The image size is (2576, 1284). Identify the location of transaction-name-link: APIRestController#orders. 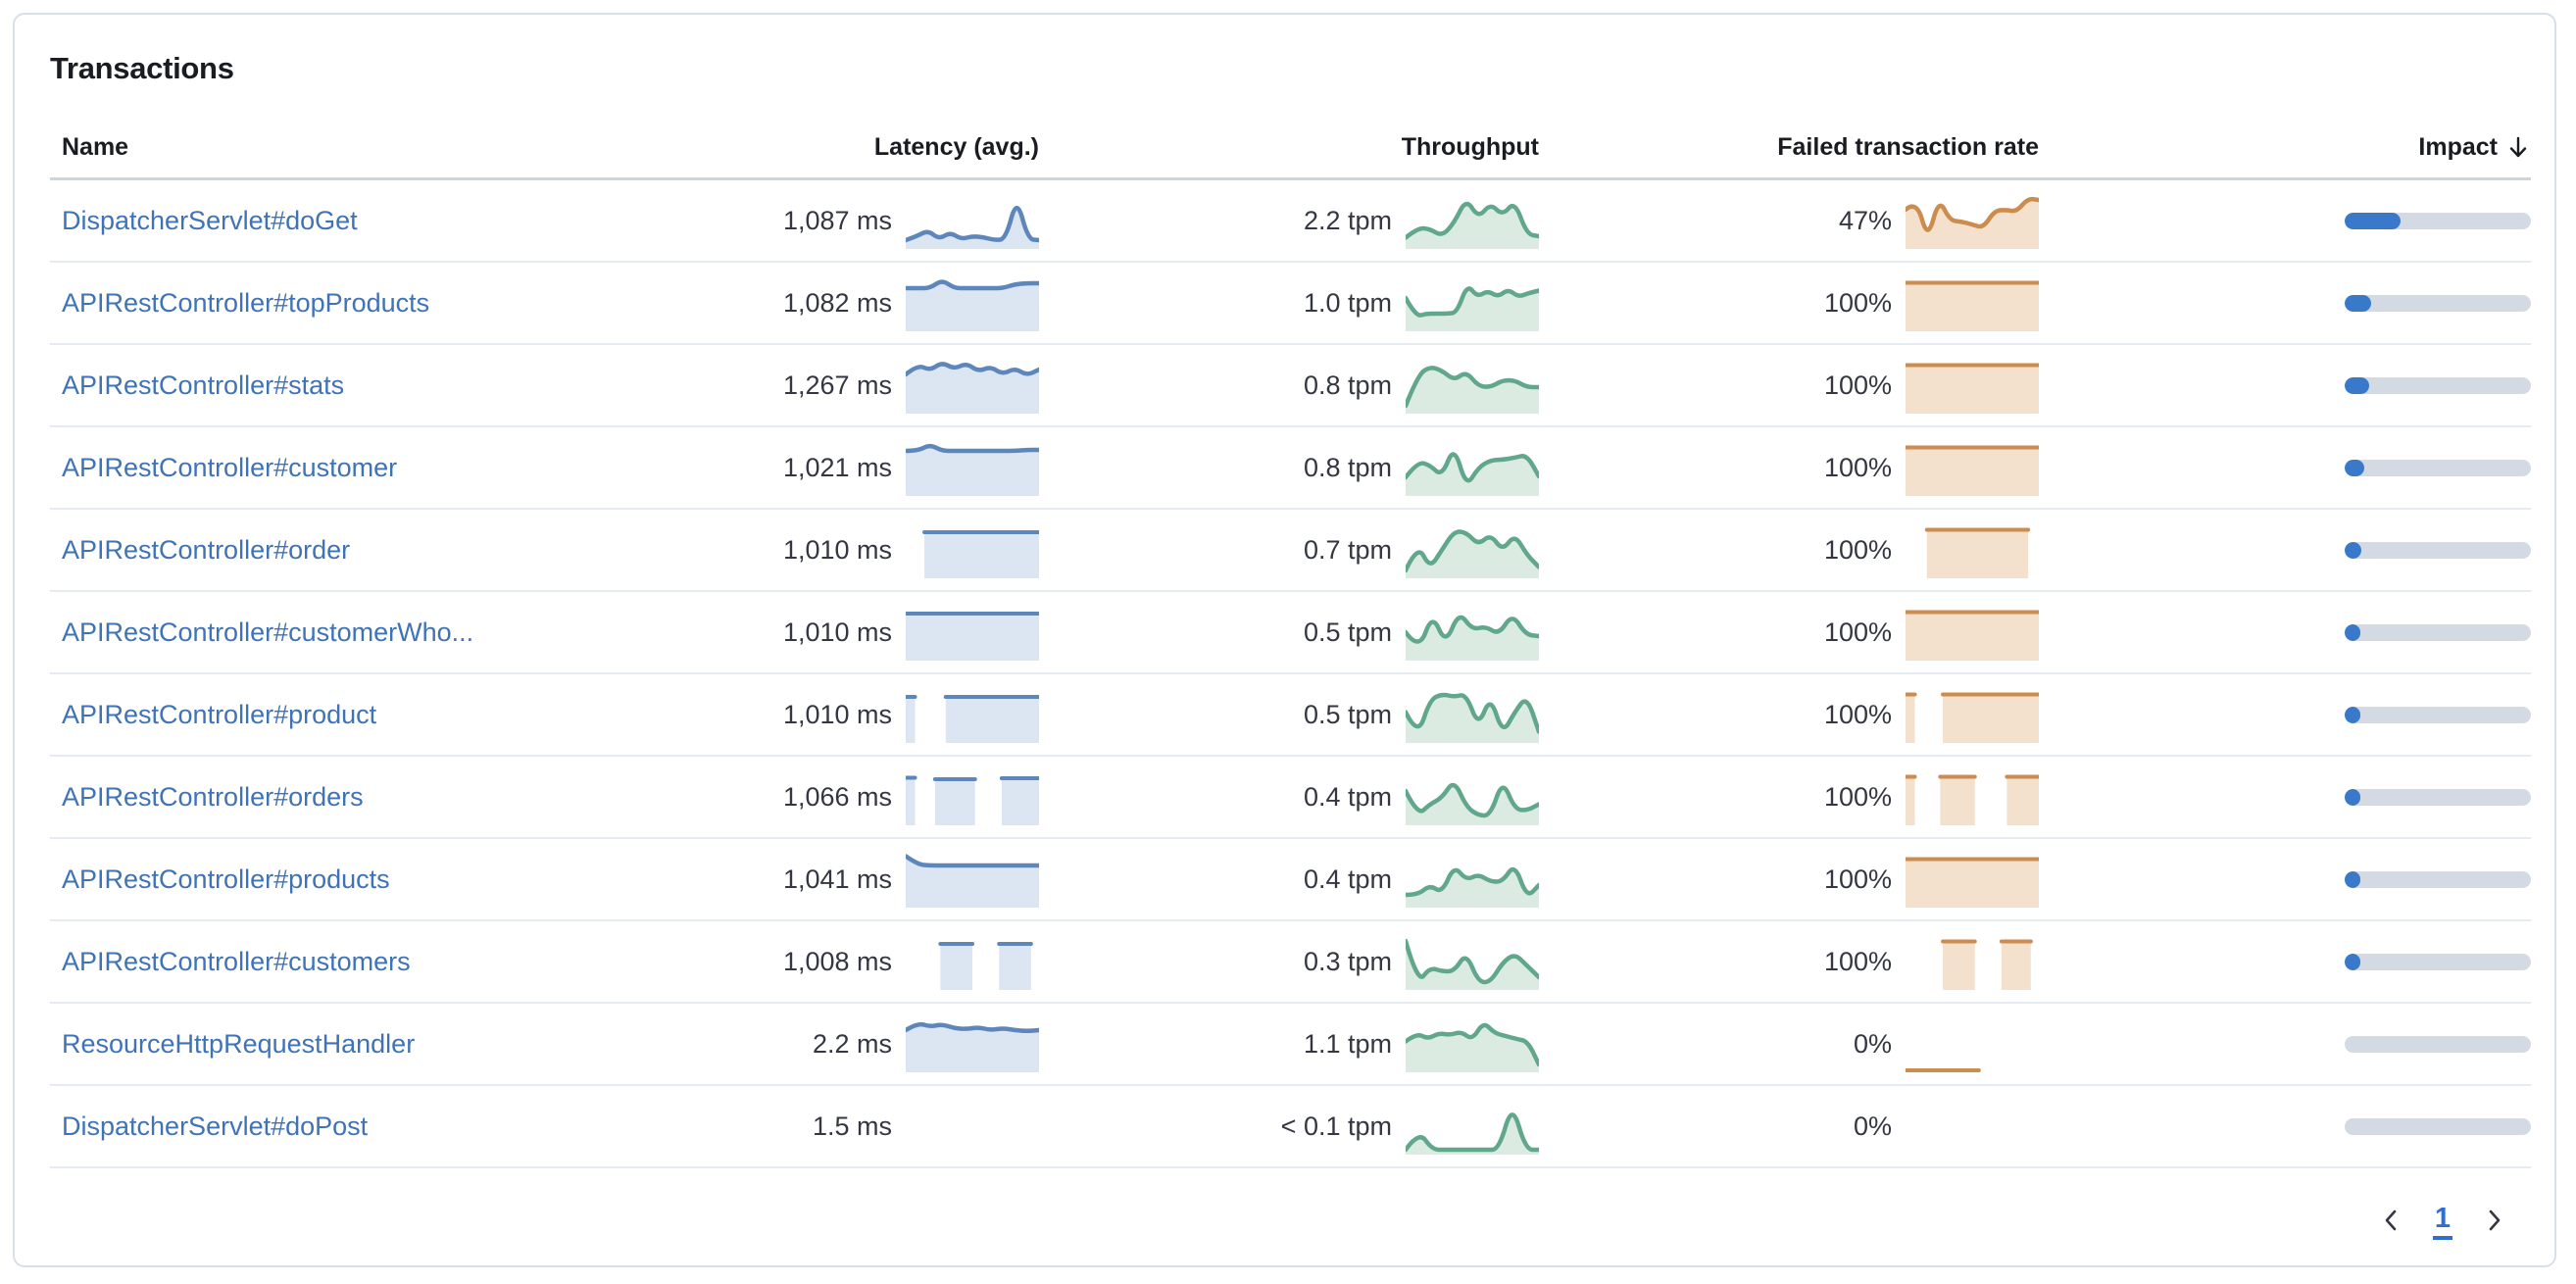
(213, 796).